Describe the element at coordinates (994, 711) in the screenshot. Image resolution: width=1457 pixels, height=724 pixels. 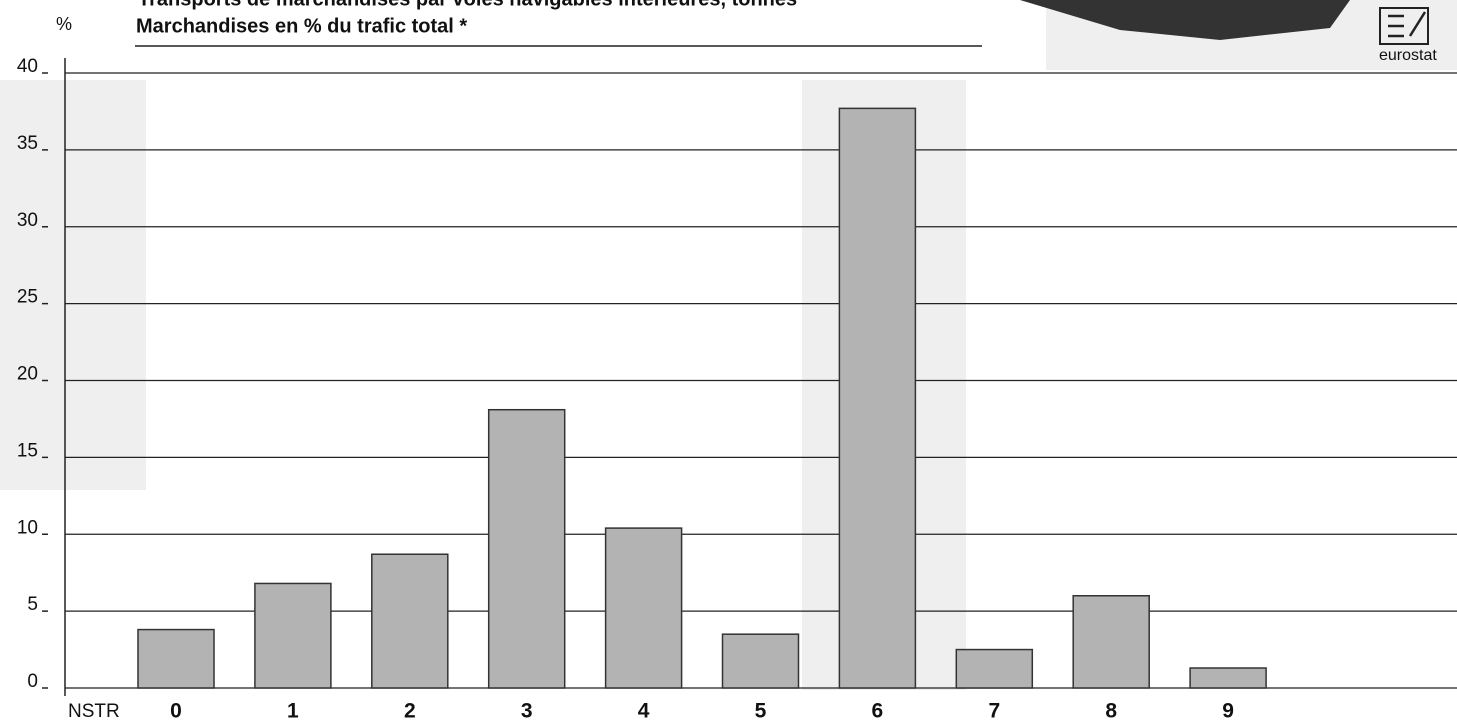
I see `x-tick-label: 7` at that location.